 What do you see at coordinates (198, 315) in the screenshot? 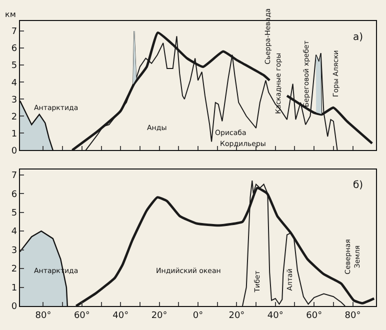
I see `x-tick-label: 0°` at bounding box center [198, 315].